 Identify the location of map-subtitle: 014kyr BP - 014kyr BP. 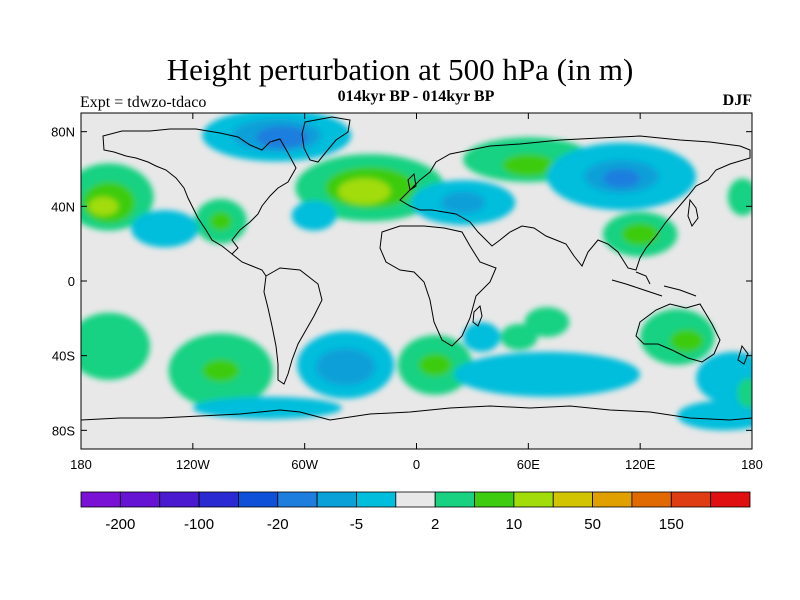
(416, 96).